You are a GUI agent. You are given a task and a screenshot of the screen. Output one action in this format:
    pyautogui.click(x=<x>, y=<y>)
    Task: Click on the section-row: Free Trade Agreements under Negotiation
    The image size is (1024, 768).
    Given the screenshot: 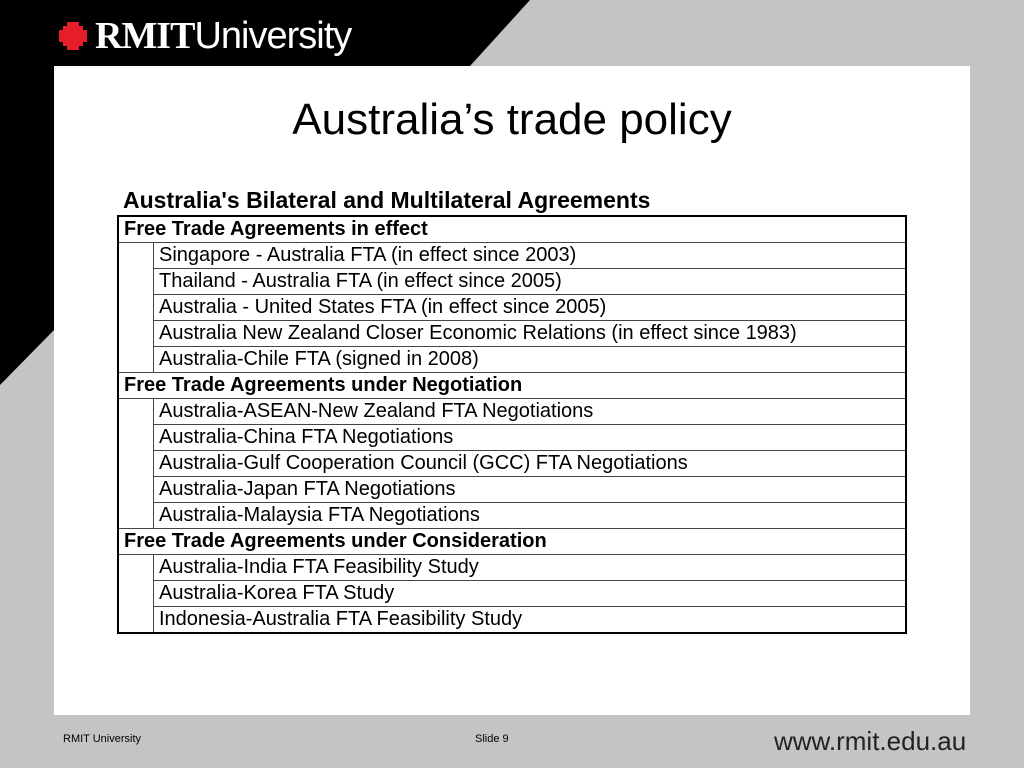 What is the action you would take?
    pyautogui.click(x=512, y=385)
    